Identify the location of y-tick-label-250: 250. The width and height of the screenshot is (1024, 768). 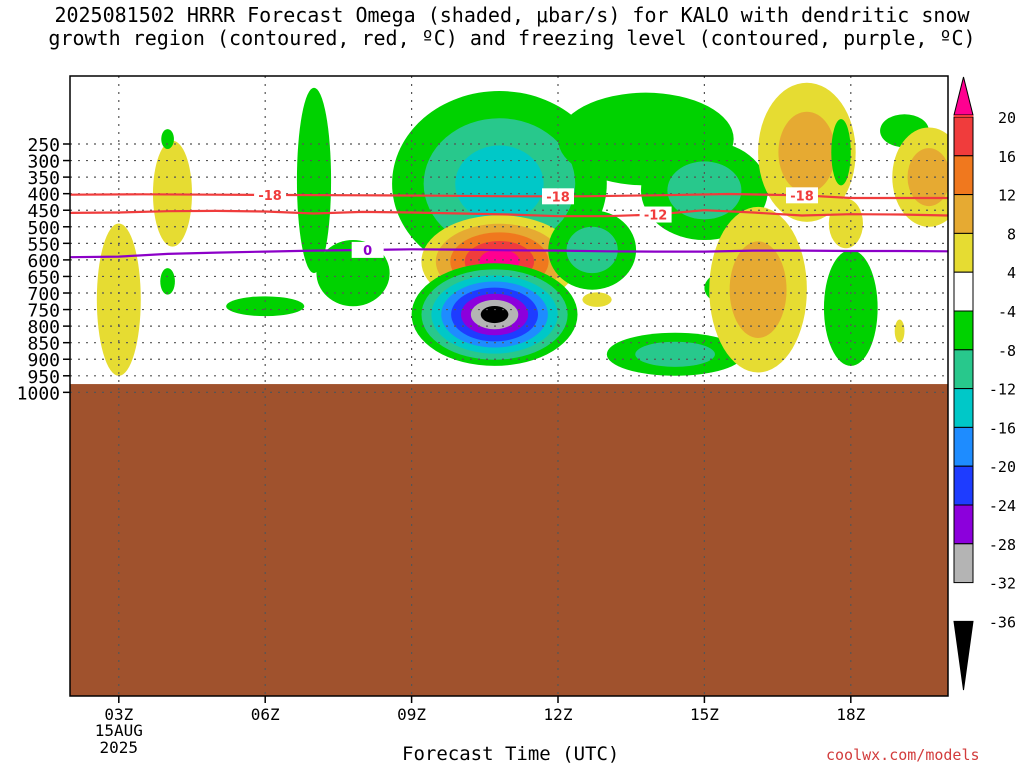
(43, 145).